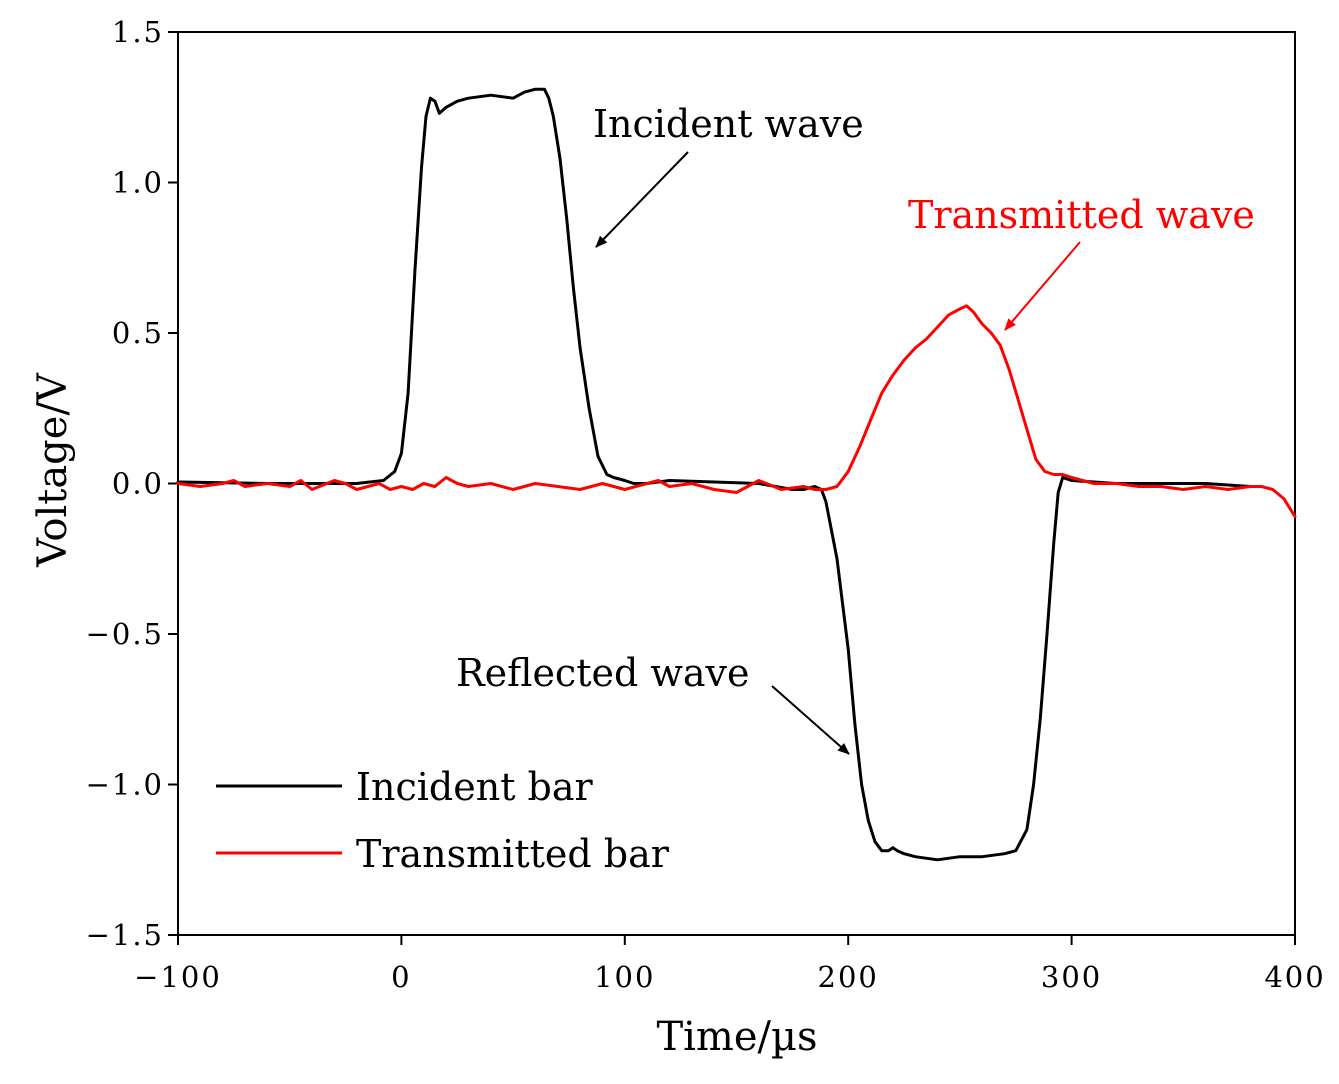 The height and width of the screenshot is (1084, 1339). What do you see at coordinates (125, 935) in the screenshot?
I see `y-tick-label: −1.5` at bounding box center [125, 935].